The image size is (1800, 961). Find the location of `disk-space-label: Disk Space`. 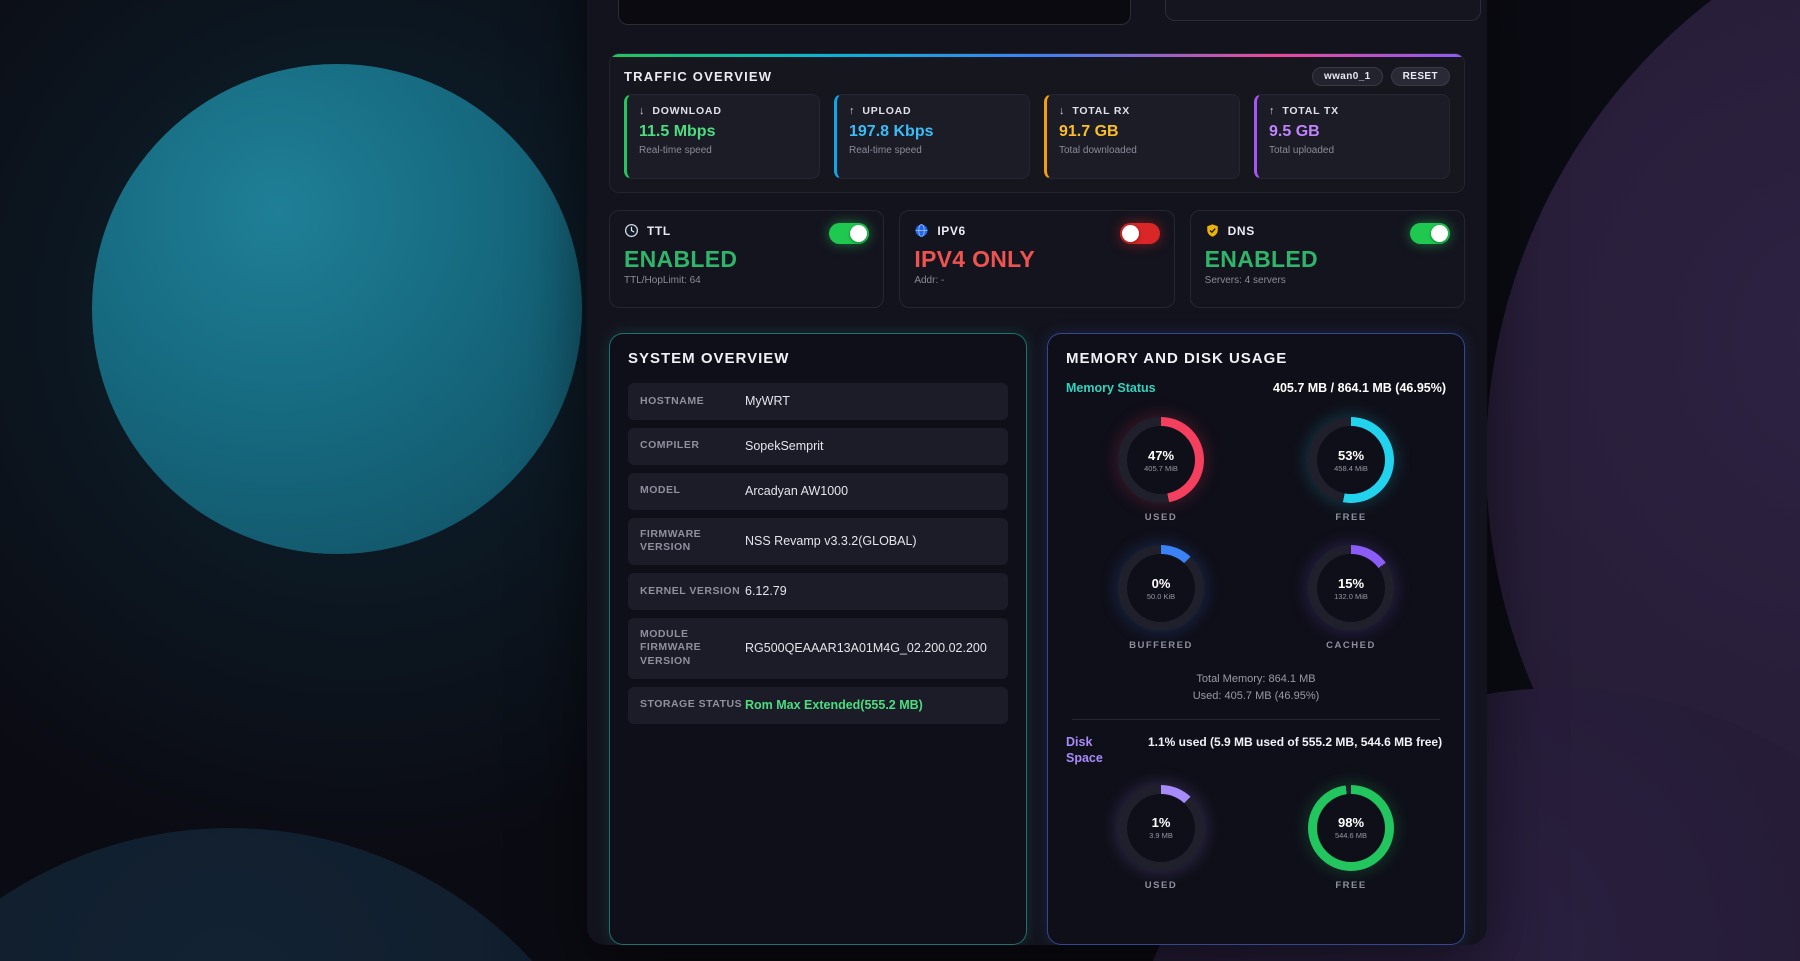

disk-space-label: Disk Space is located at coordinates (1084, 750).